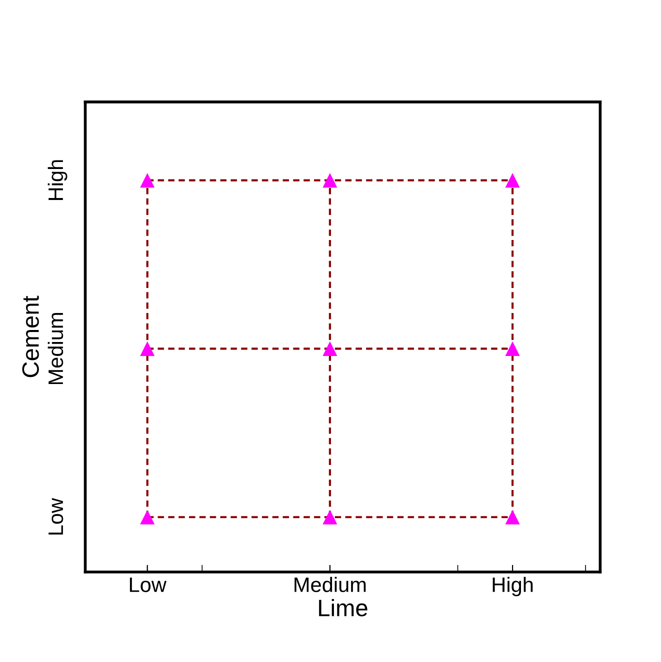  I want to click on text: High, so click(58, 180).